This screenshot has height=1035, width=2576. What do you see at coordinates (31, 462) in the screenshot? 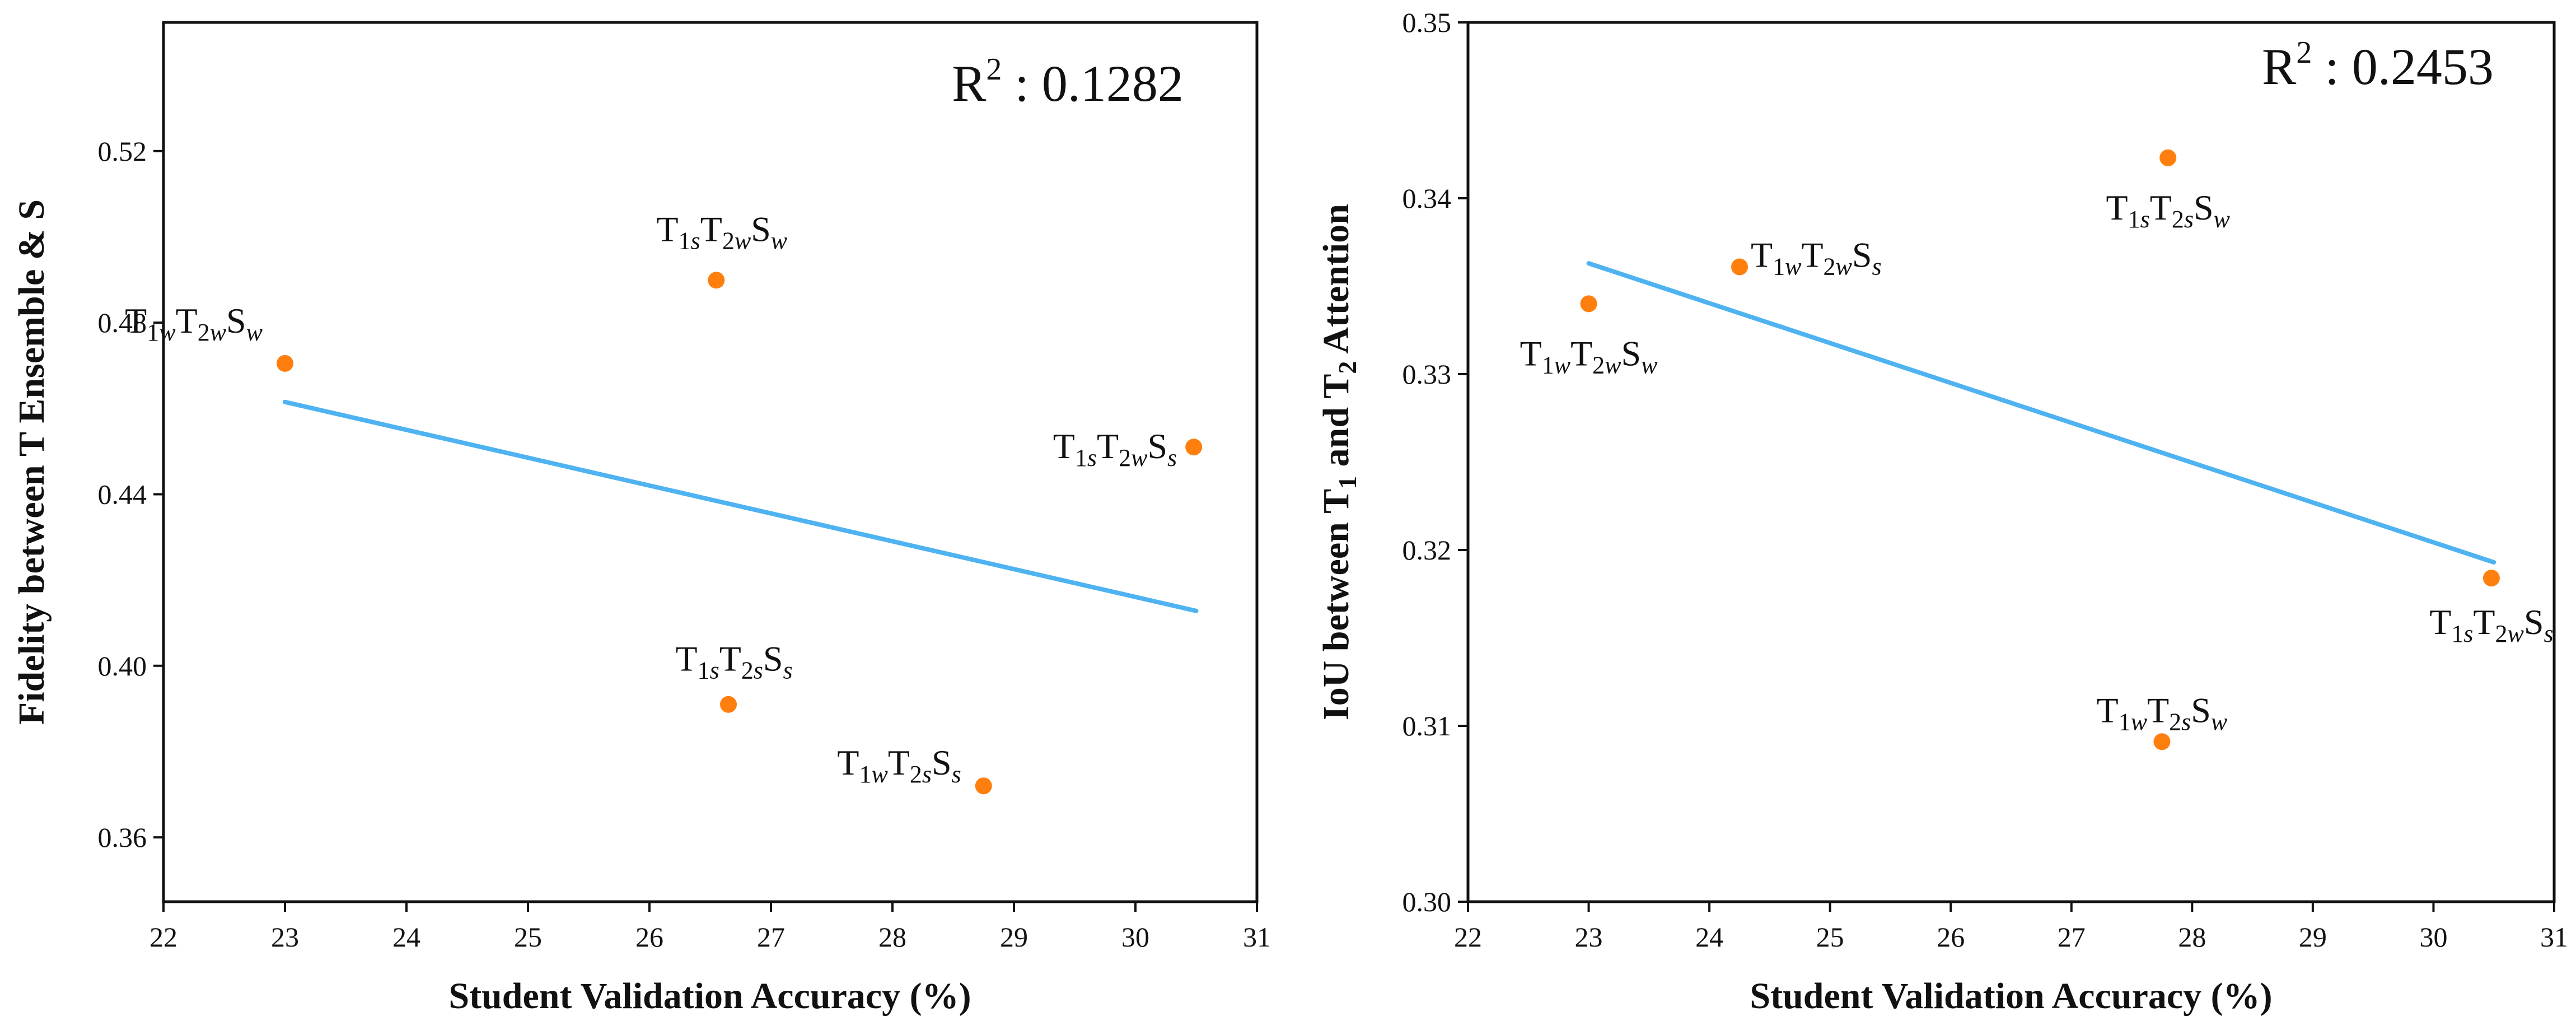
I see `y-axis-title: Fidelity between T Ensemble & S` at bounding box center [31, 462].